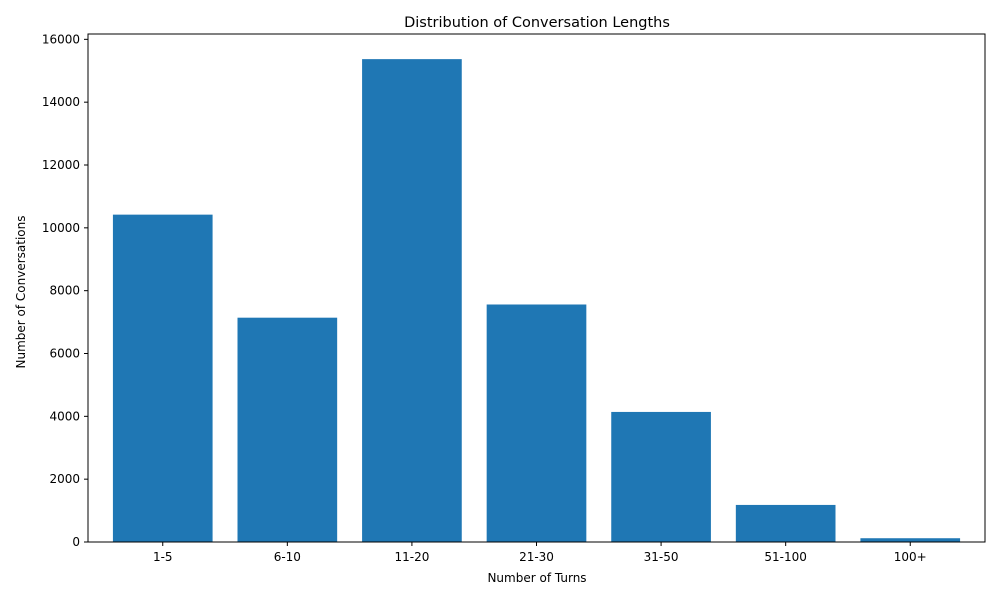 The width and height of the screenshot is (1000, 604). Describe the element at coordinates (287, 557) in the screenshot. I see `x-tick-label-6-10: 6-10` at that location.